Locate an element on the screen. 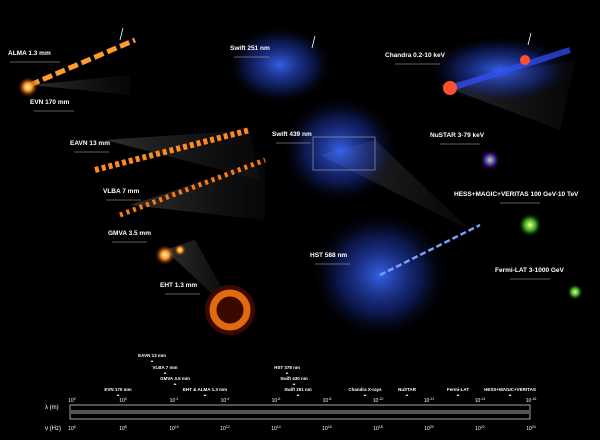 The width and height of the screenshot is (600, 440). tick-label: 10¹⁸ is located at coordinates (378, 428).